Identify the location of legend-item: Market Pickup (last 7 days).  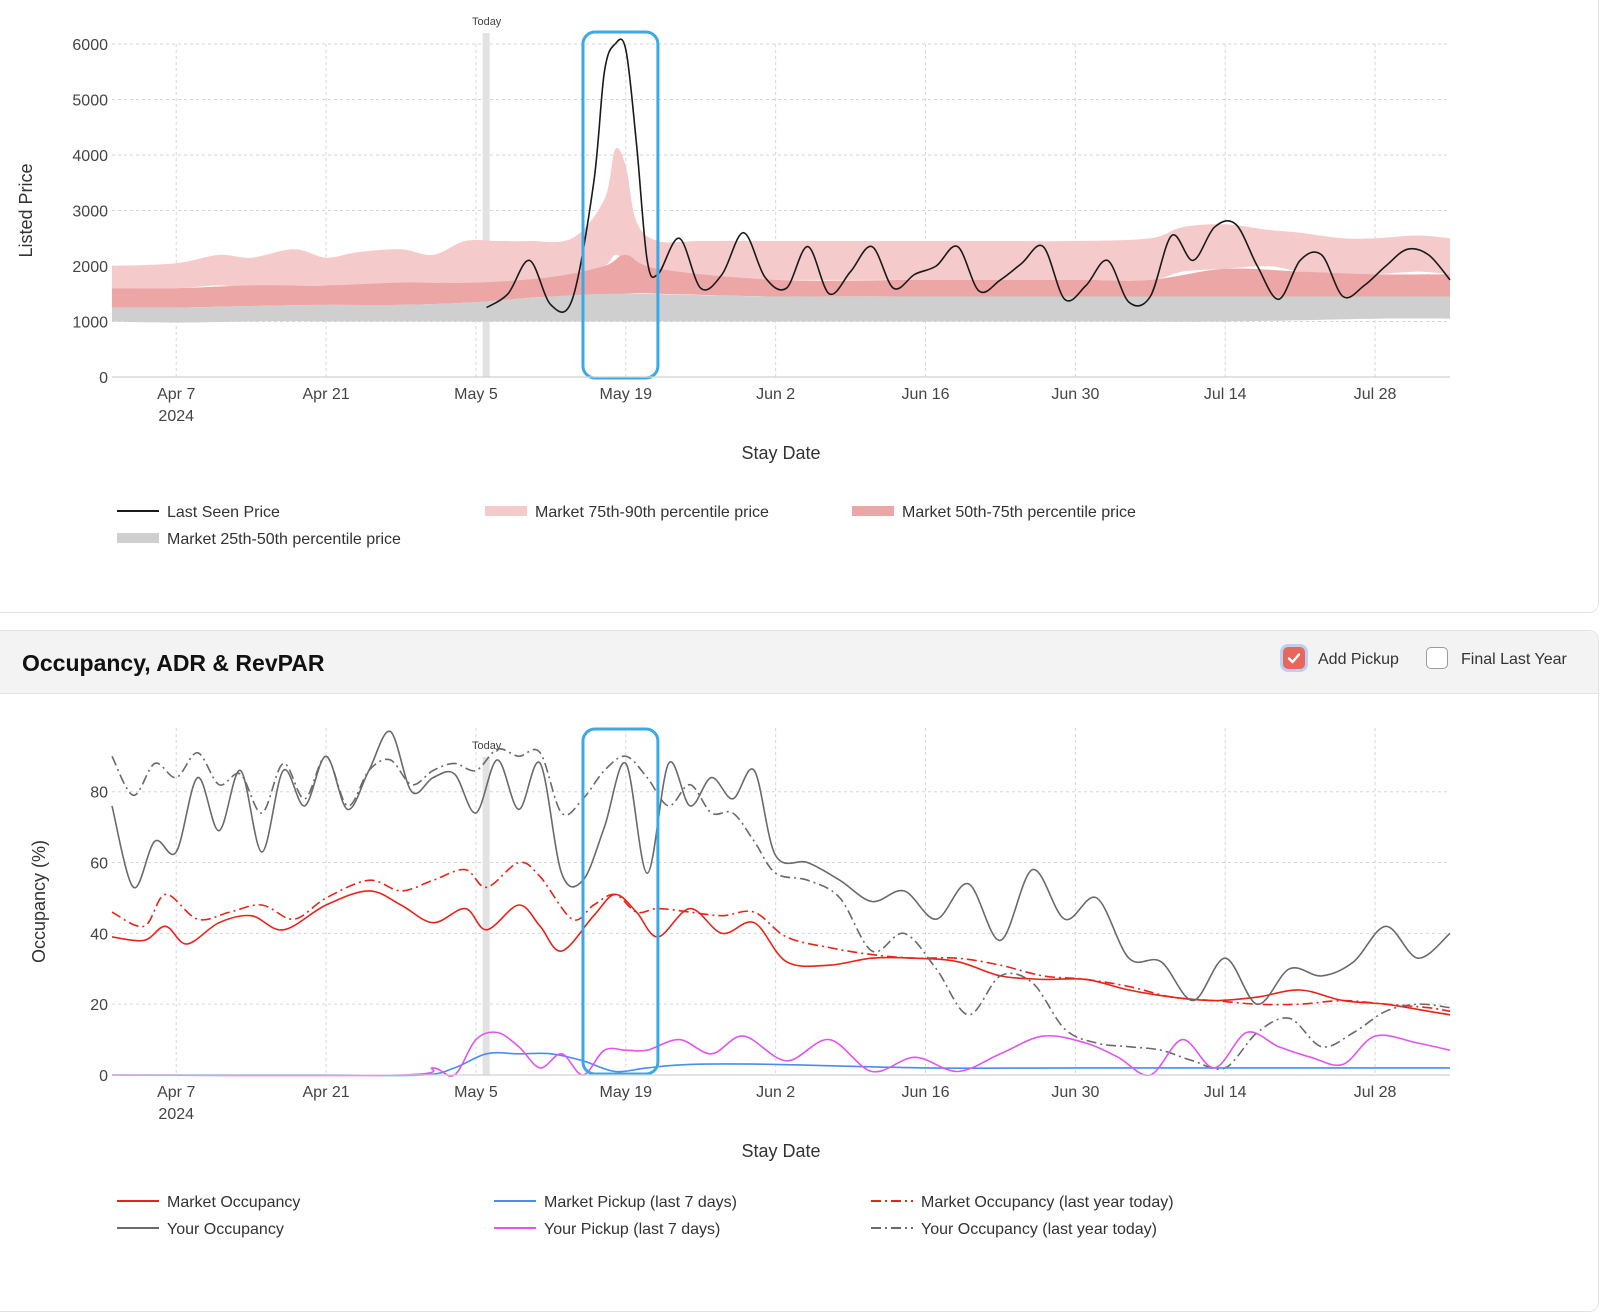
(615, 1202).